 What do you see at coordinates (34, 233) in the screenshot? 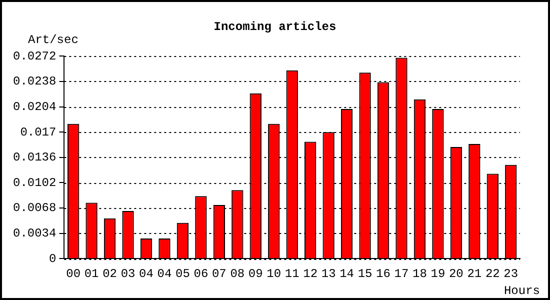
I see `y-tick-label: 0.0034` at bounding box center [34, 233].